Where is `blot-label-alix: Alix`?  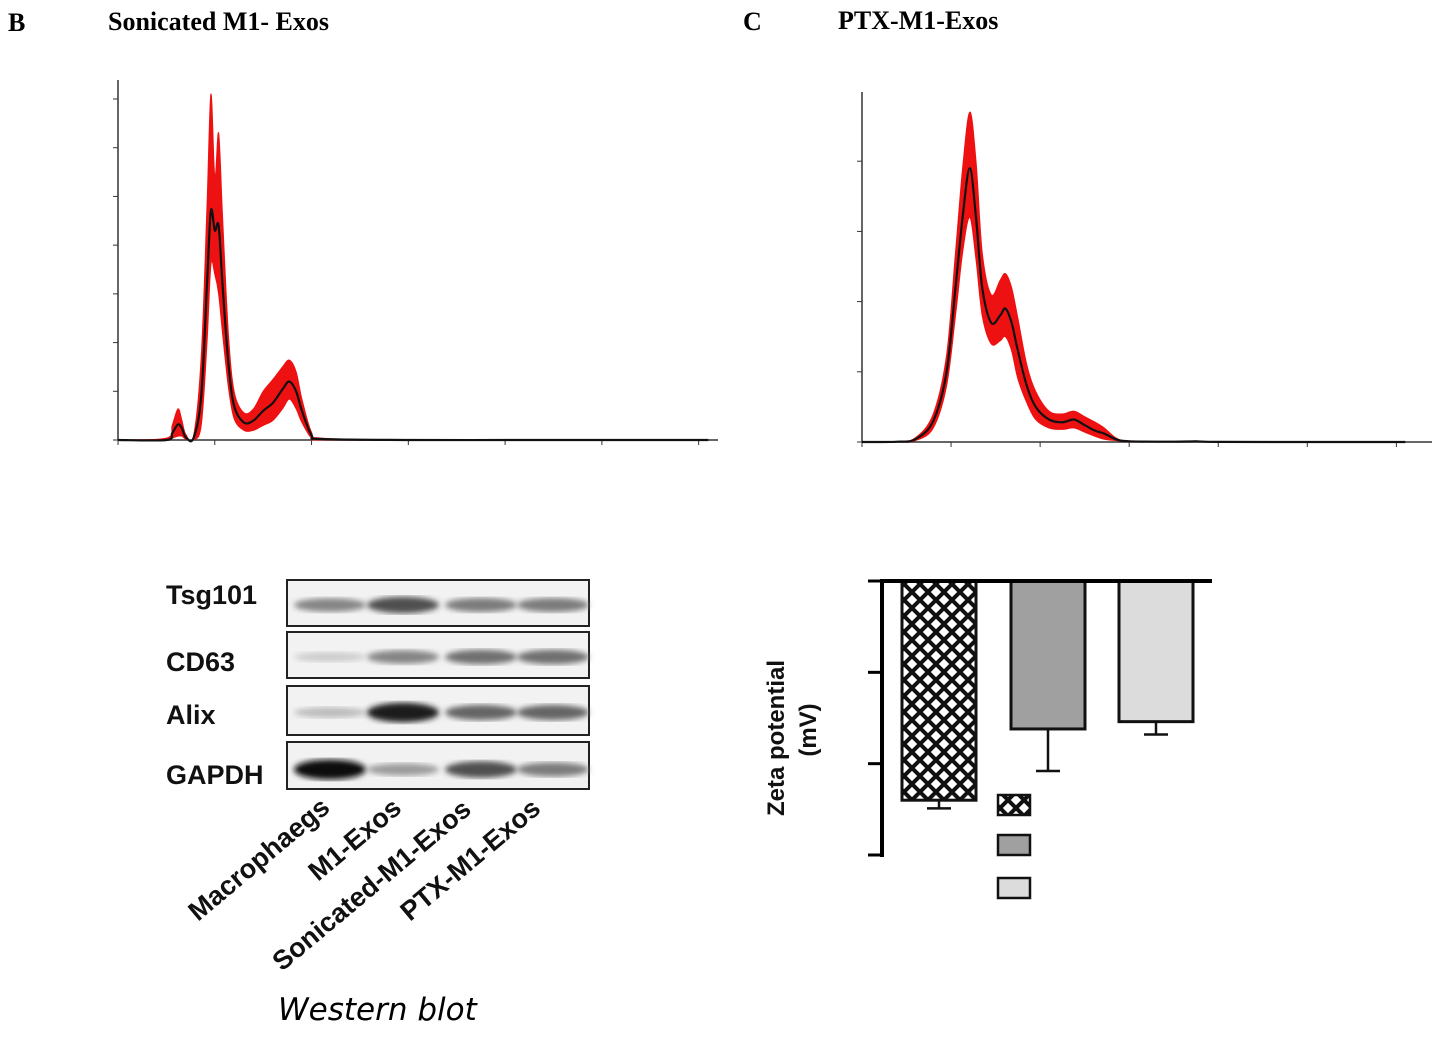 blot-label-alix: Alix is located at coordinates (191, 715).